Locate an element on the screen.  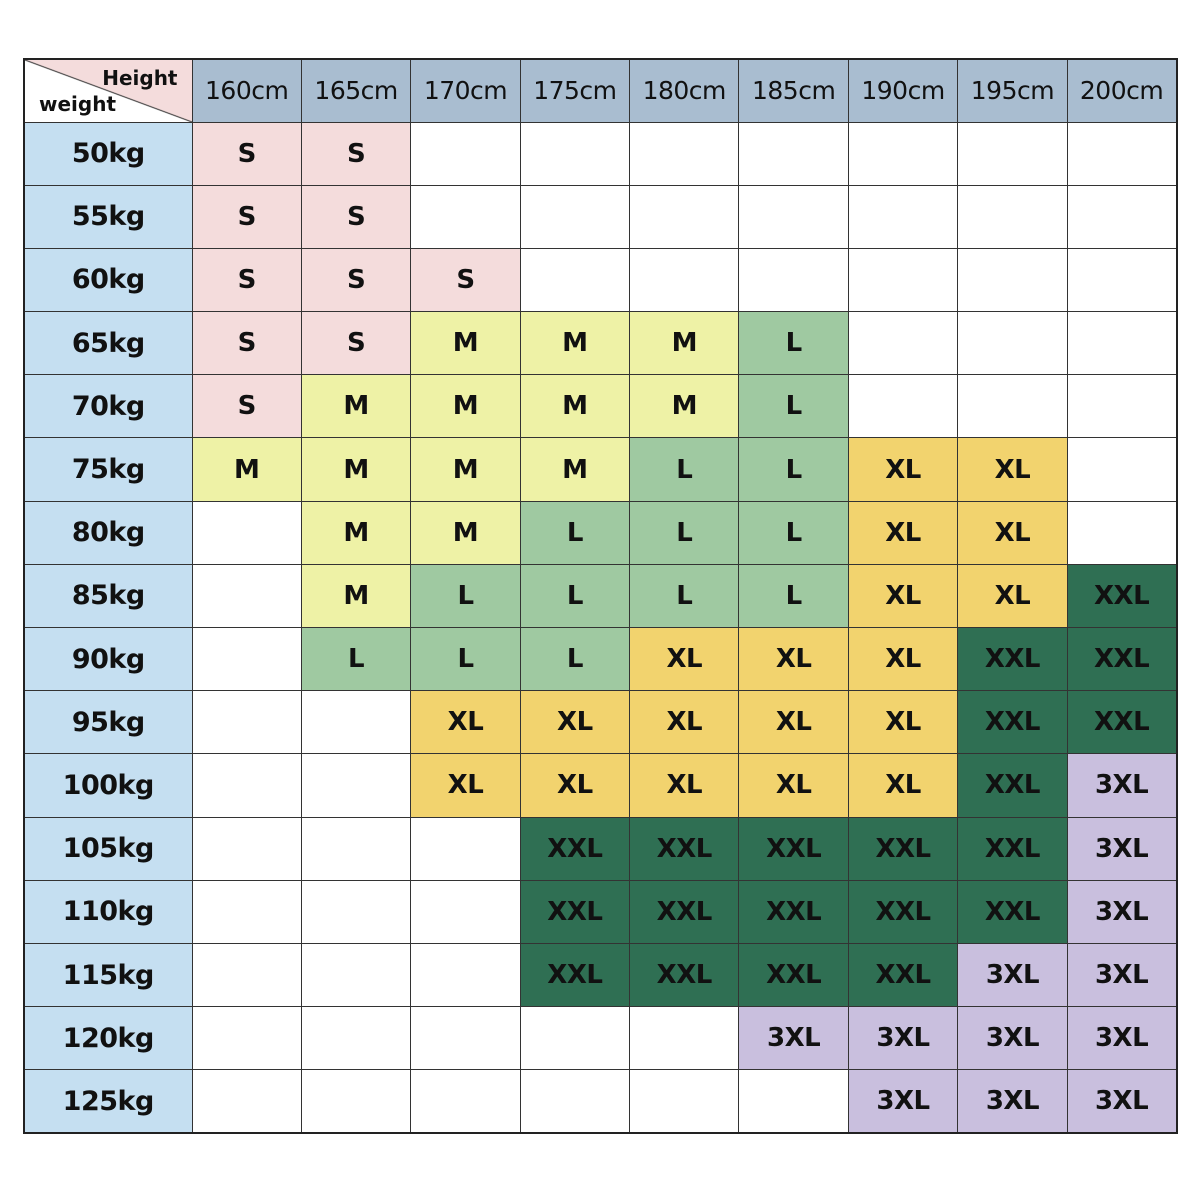
weight-header-cell: 75kg is located at coordinates (108, 469).